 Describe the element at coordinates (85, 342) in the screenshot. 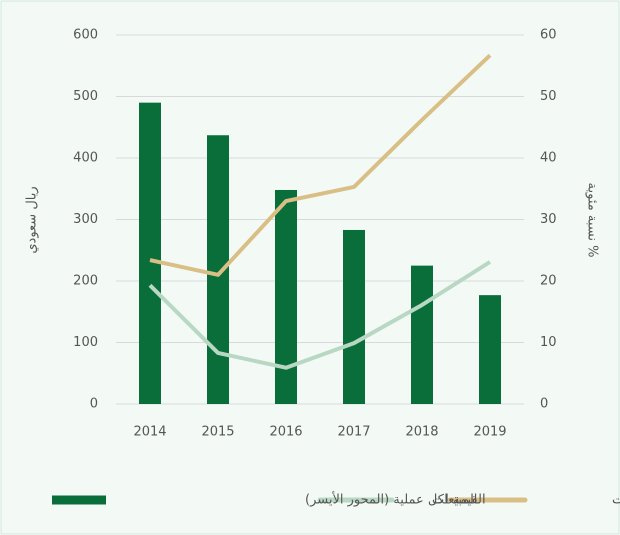

I see `y-tick-label: 100` at that location.